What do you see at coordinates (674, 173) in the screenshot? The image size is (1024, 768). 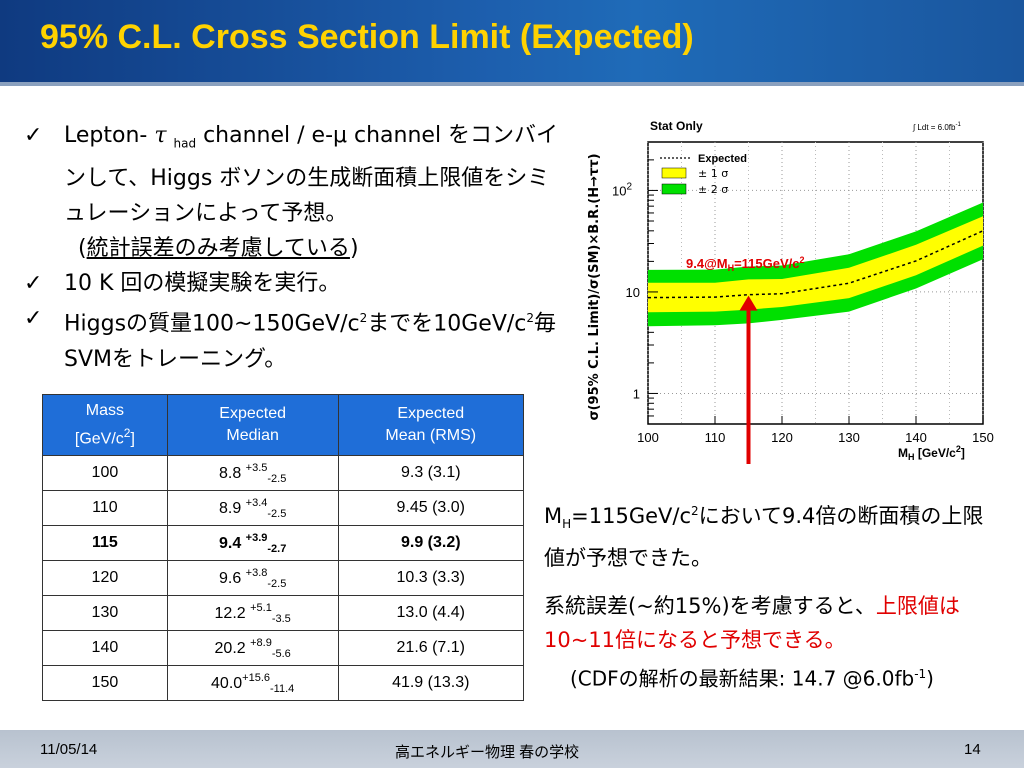 I see `legend-1sigma-swatch` at bounding box center [674, 173].